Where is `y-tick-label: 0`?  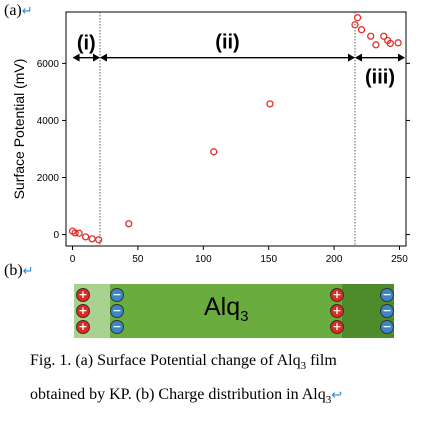 y-tick-label: 0 is located at coordinates (56, 235).